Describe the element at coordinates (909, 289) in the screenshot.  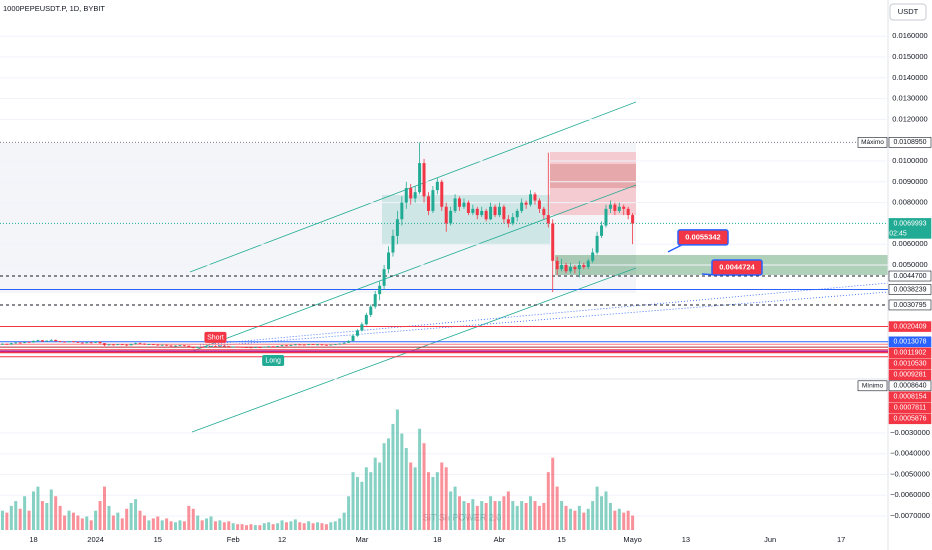
I see `price-label: 0.0038239` at that location.